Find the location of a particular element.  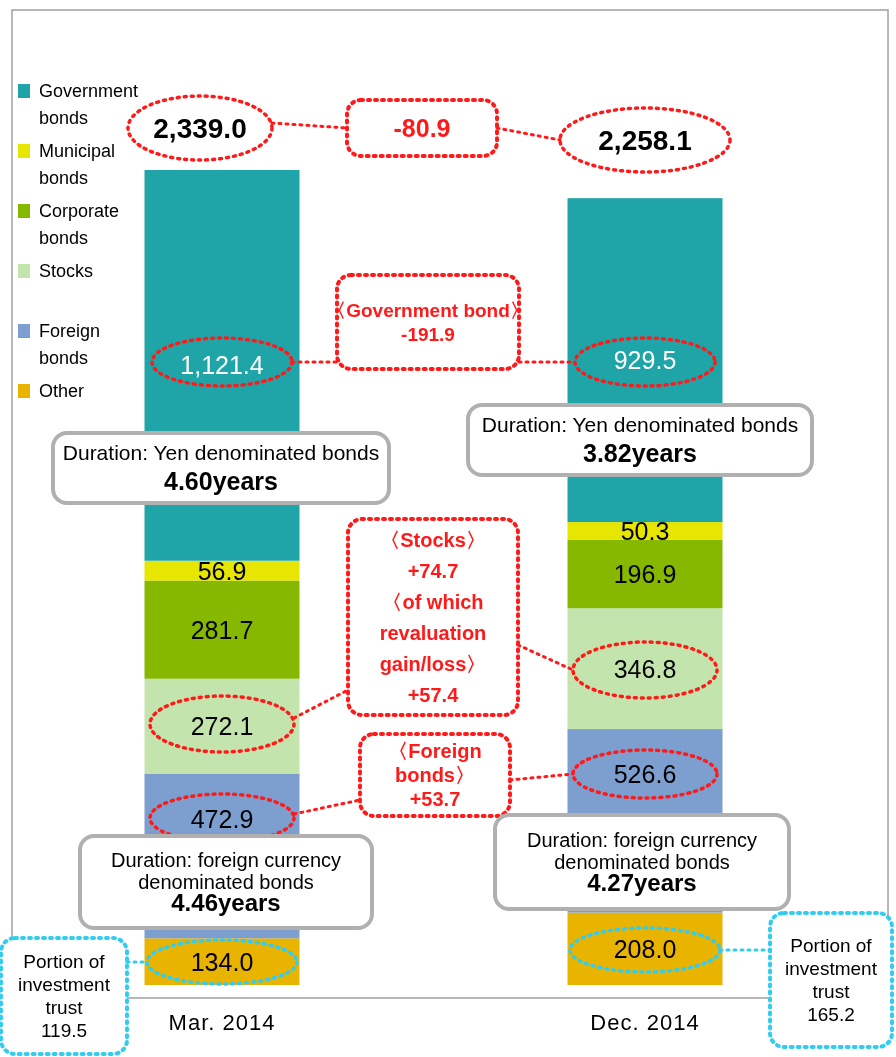

annotation: 〈Government bond〉 -191.9 is located at coordinates (428, 322).